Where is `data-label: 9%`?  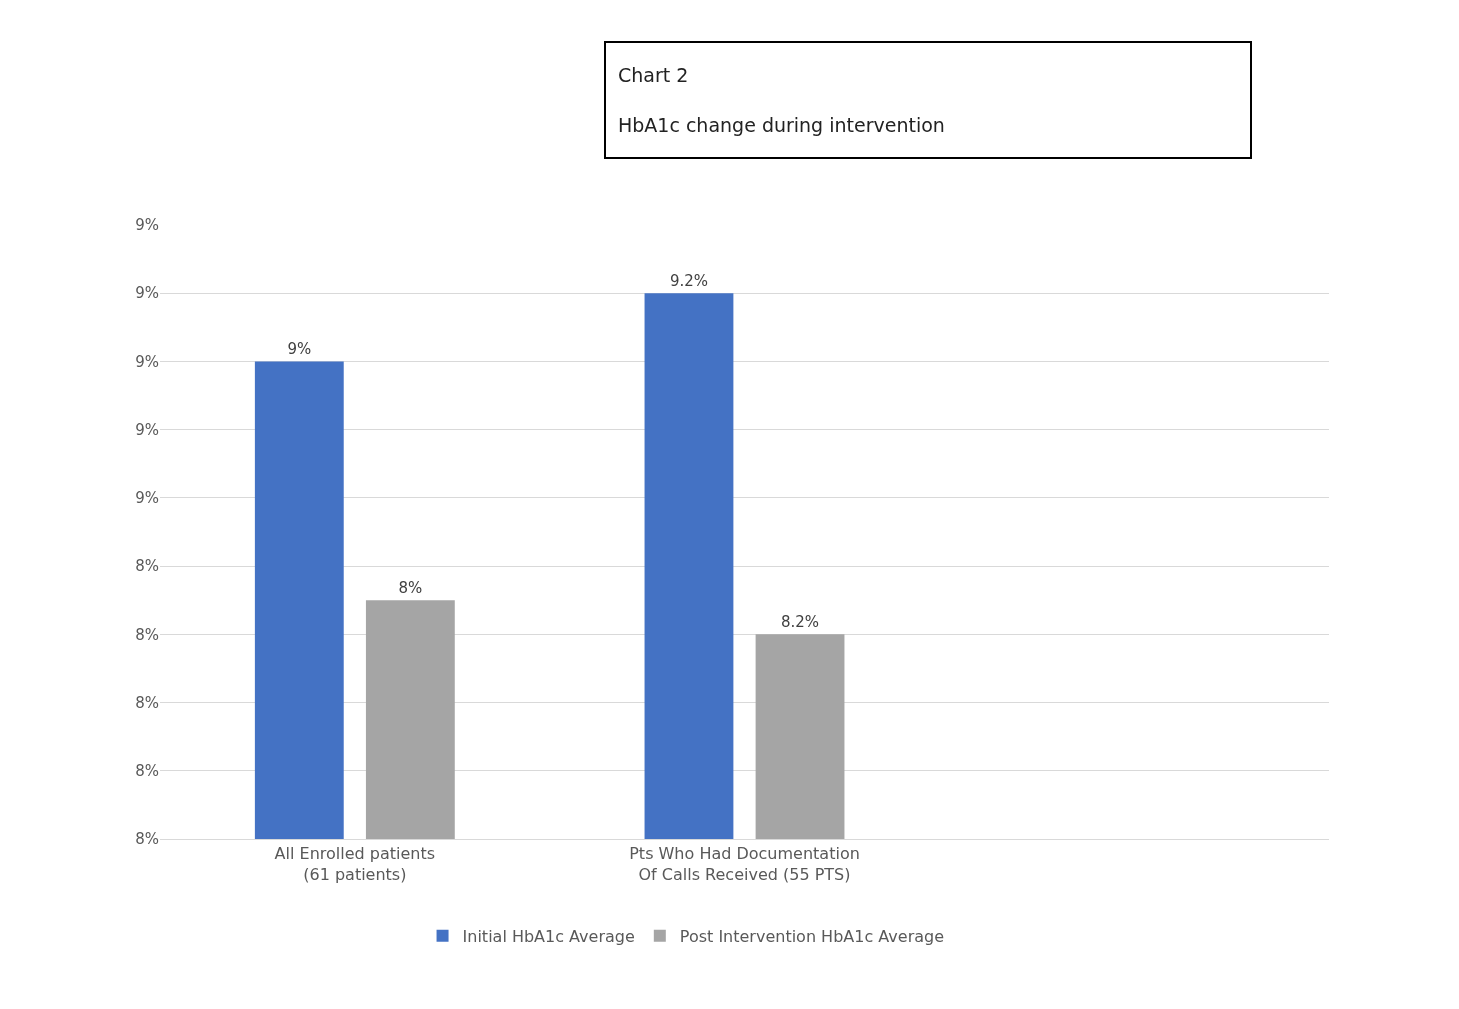
data-label: 9% is located at coordinates (299, 349).